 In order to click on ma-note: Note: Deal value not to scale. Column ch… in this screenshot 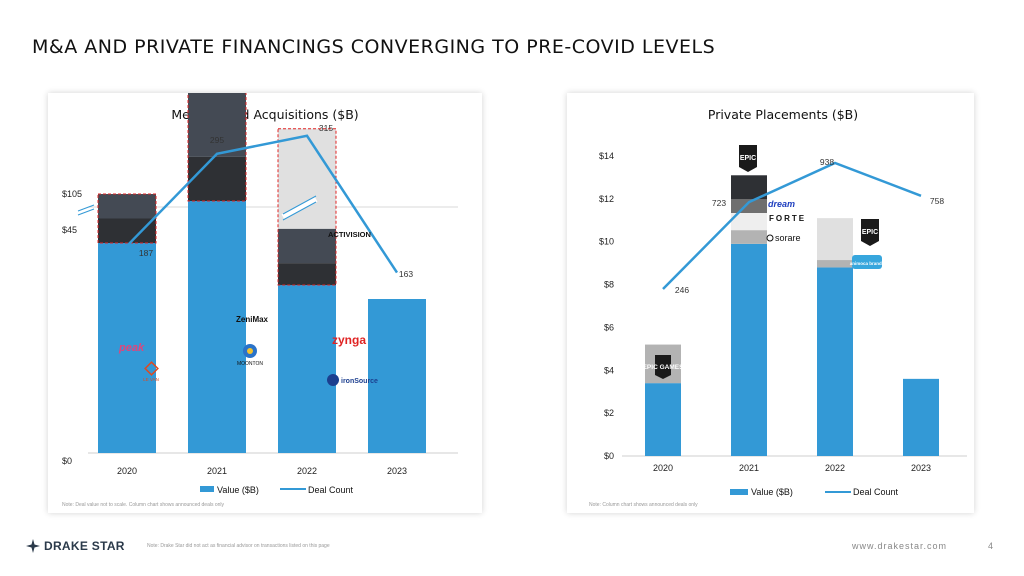, I will do `click(143, 505)`.